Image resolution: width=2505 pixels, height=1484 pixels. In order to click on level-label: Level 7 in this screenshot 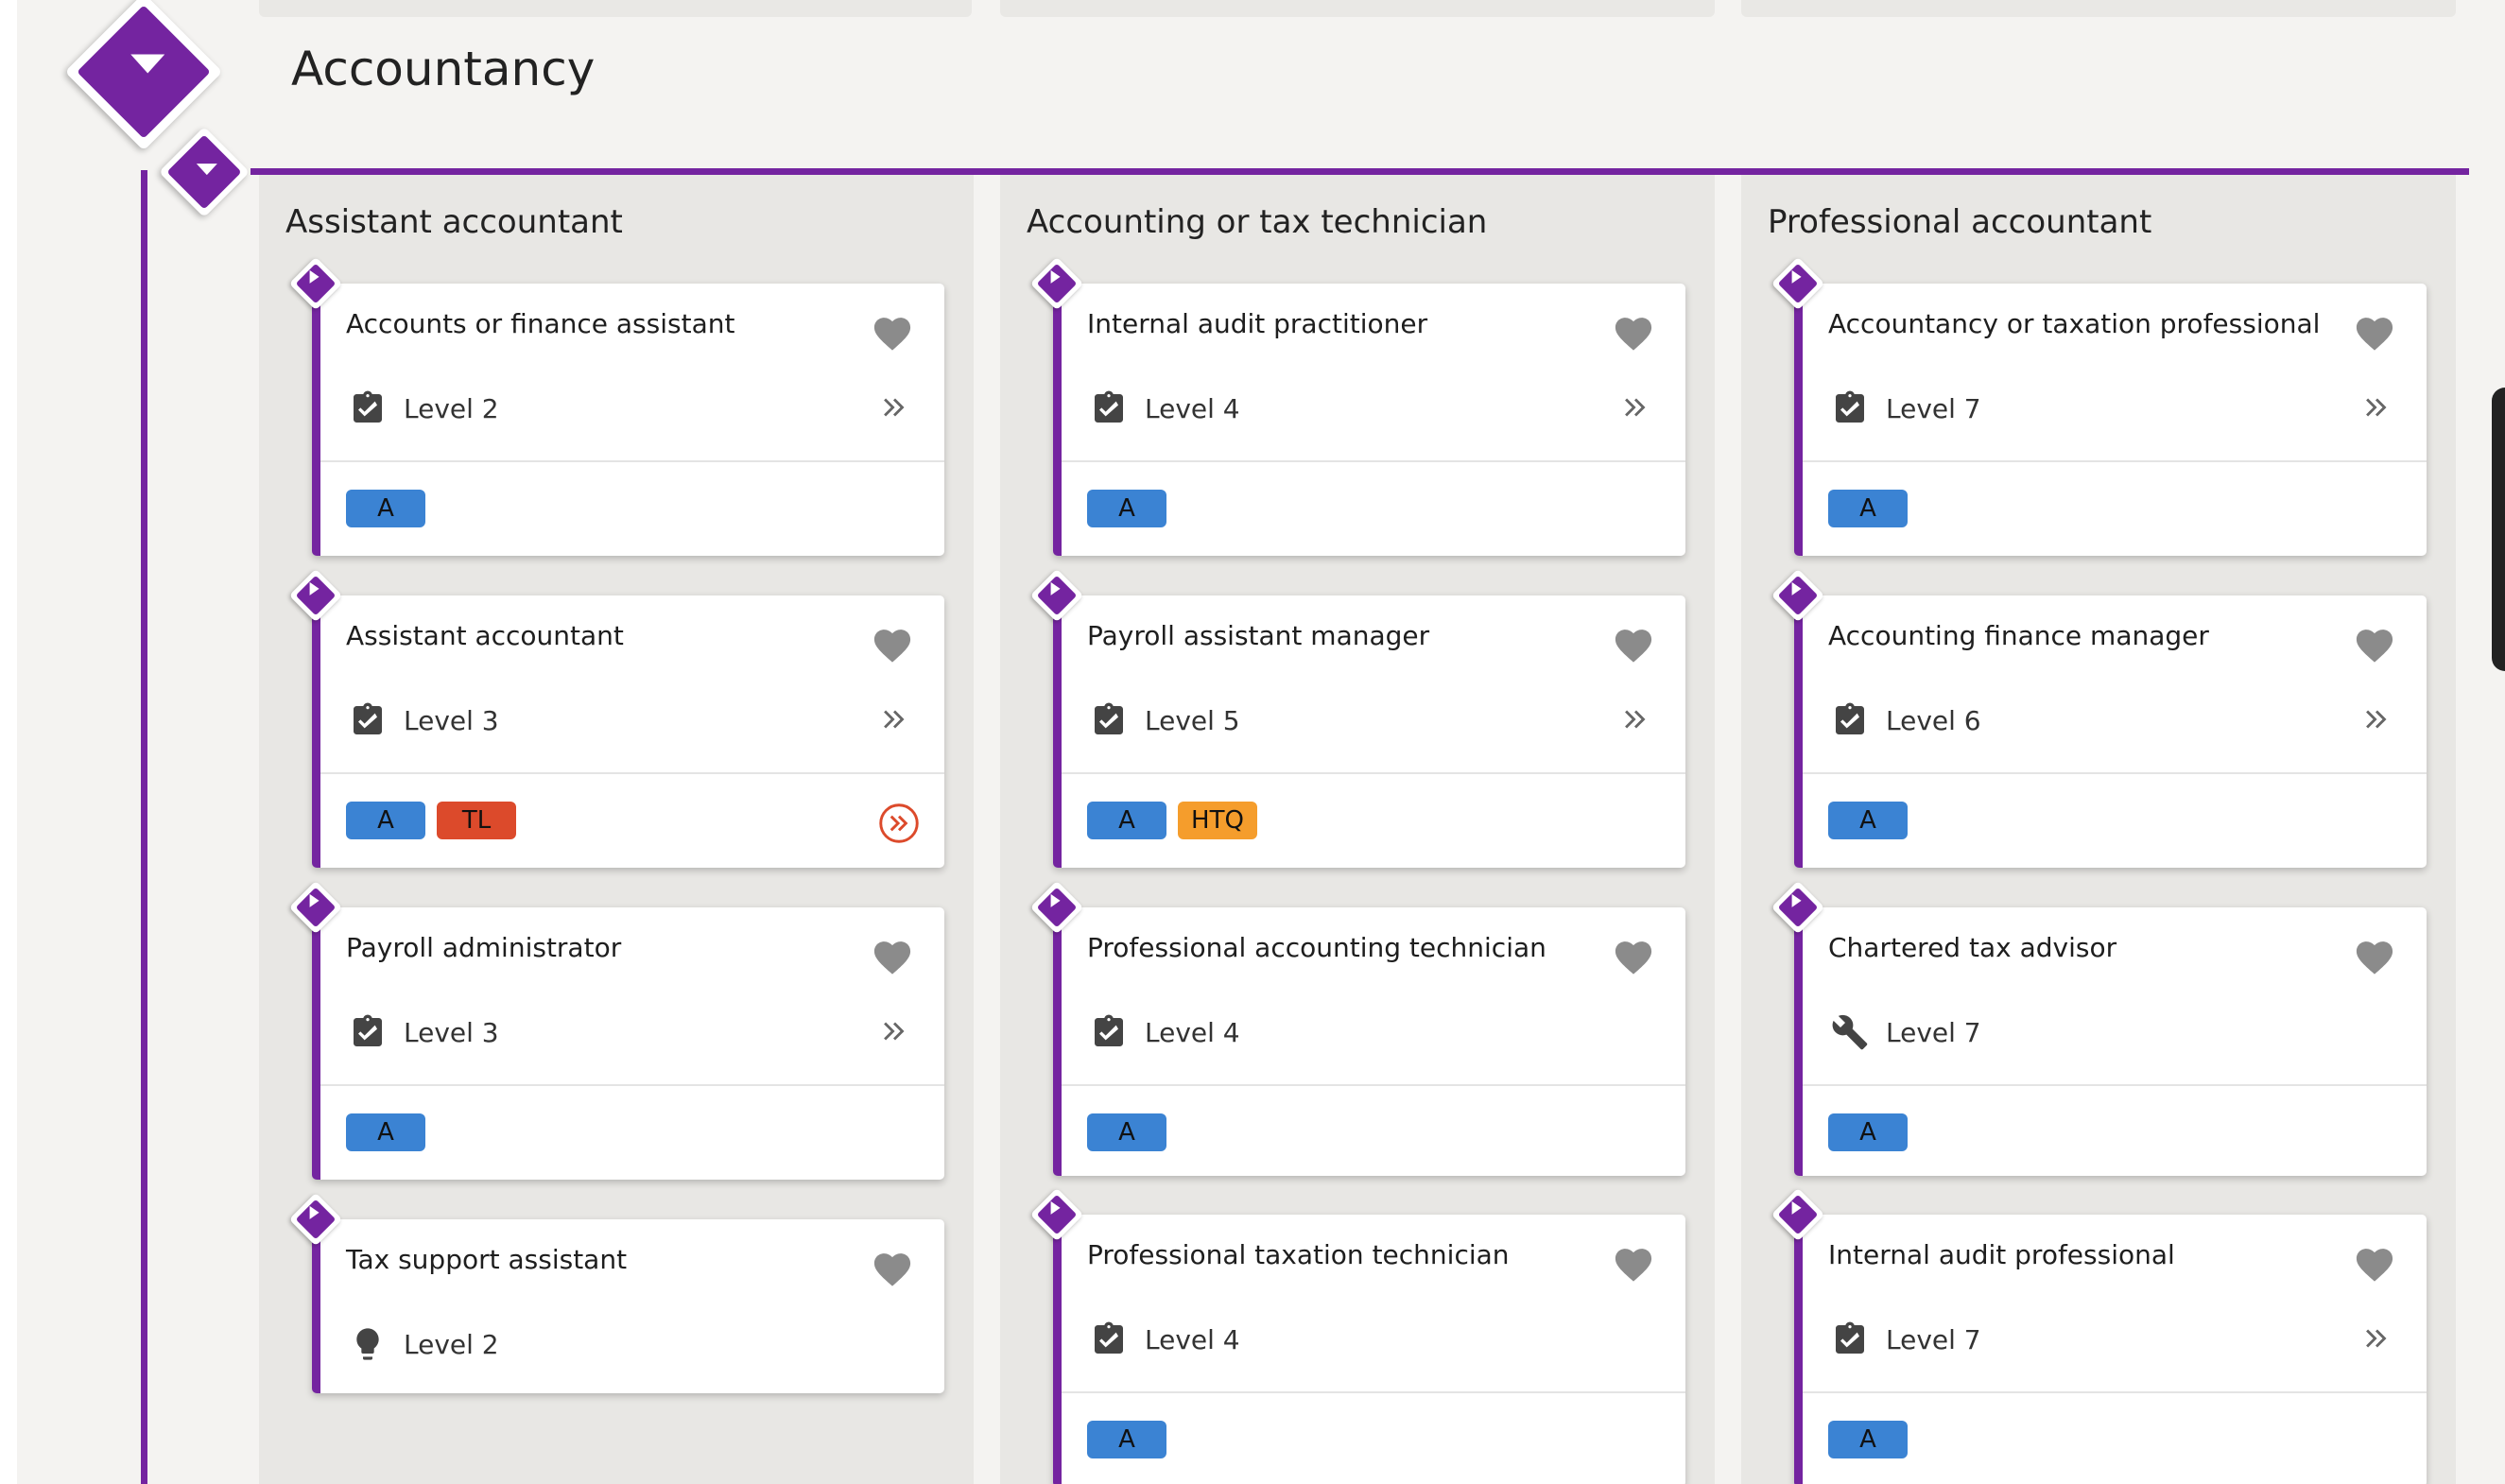, I will do `click(1933, 1340)`.